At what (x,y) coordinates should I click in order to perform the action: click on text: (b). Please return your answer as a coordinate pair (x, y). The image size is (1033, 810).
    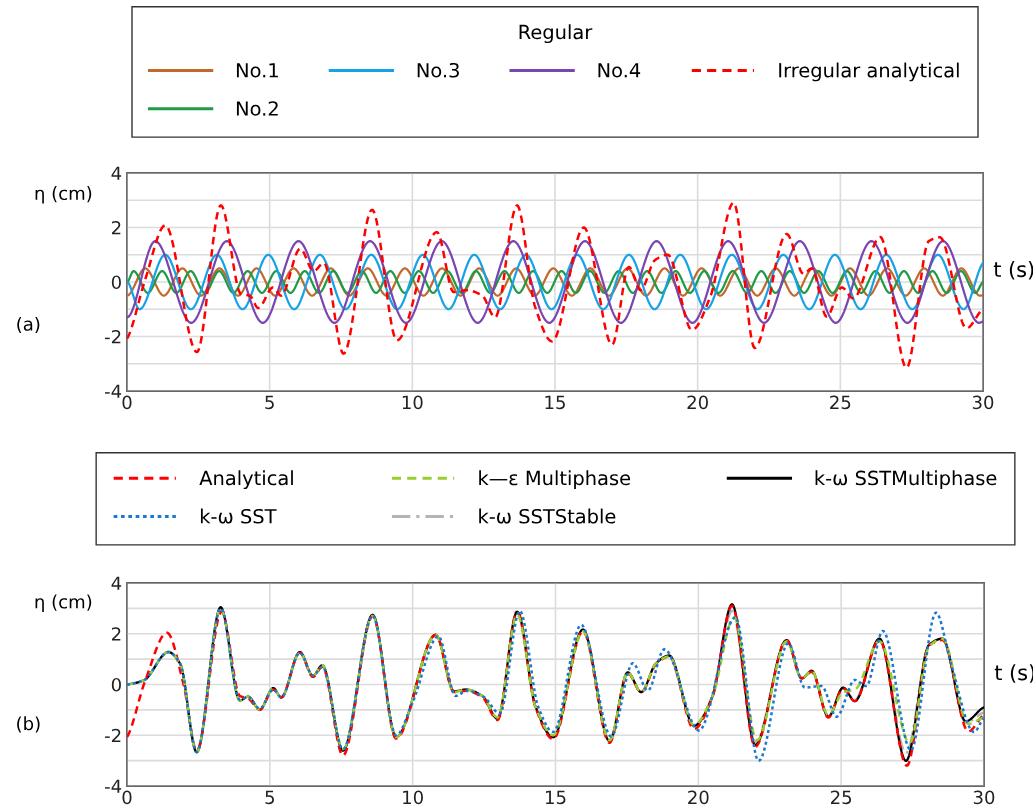
    Looking at the image, I should click on (28, 724).